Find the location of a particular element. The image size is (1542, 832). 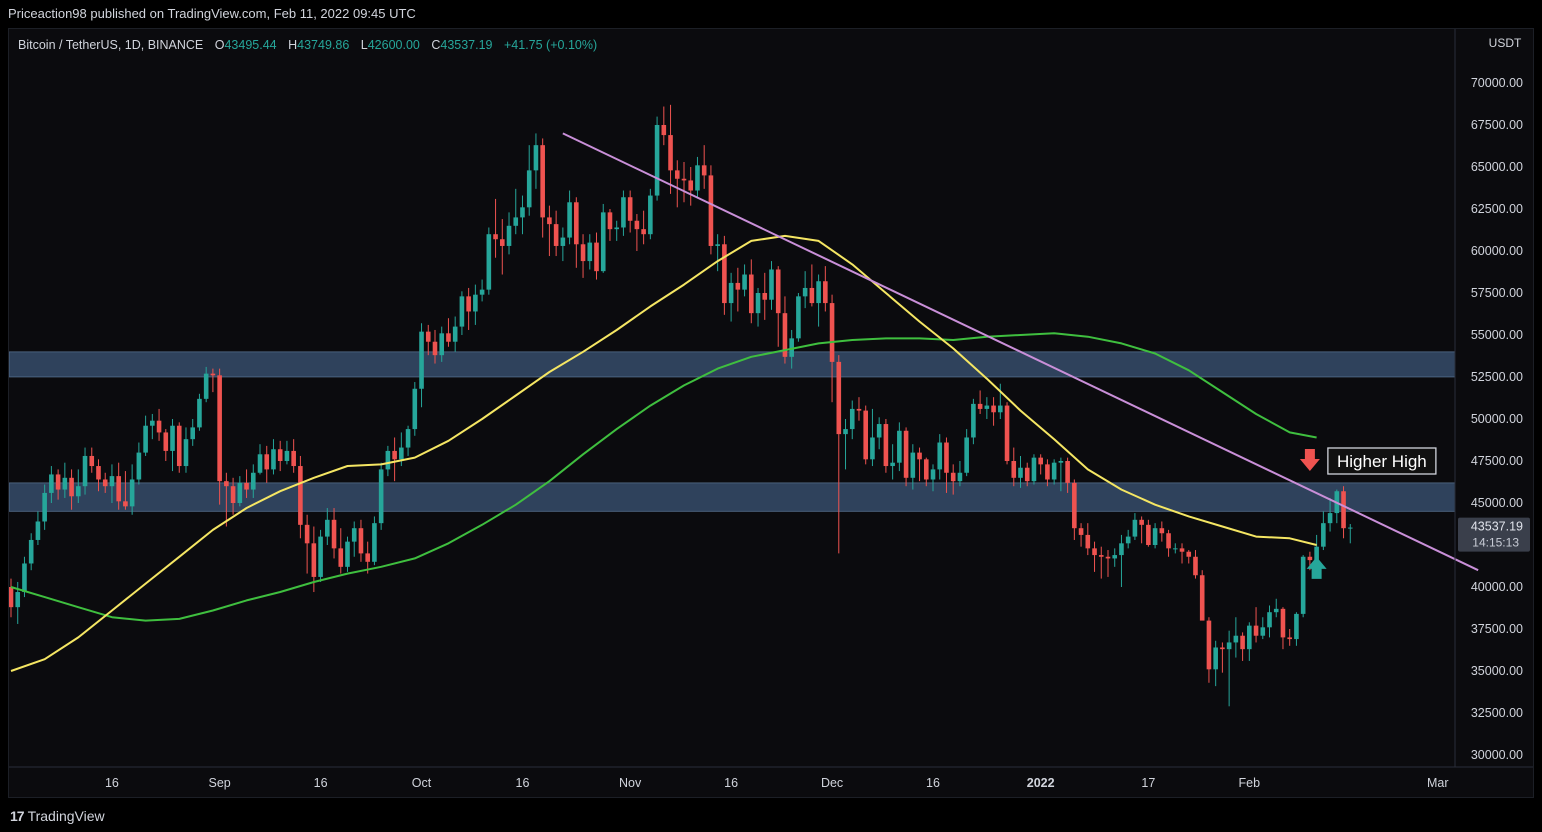

current-price-tag: 43537.19 14:15:13 is located at coordinates (1494, 534).